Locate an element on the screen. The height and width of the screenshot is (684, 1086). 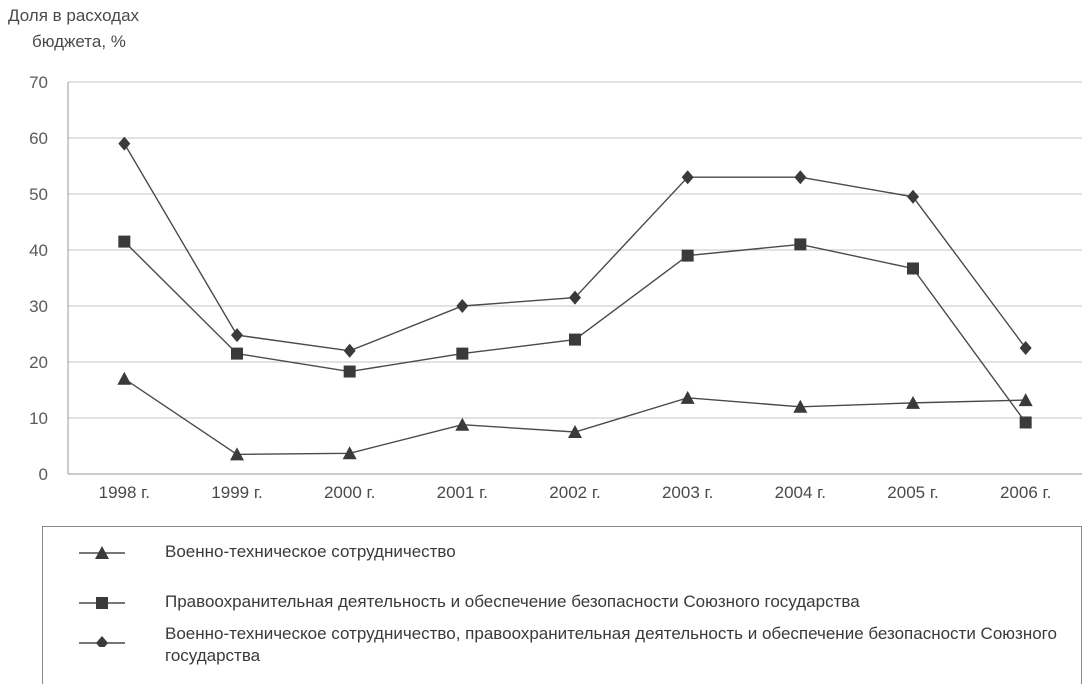
x-tick-label: 1998 г. is located at coordinates (124, 492).